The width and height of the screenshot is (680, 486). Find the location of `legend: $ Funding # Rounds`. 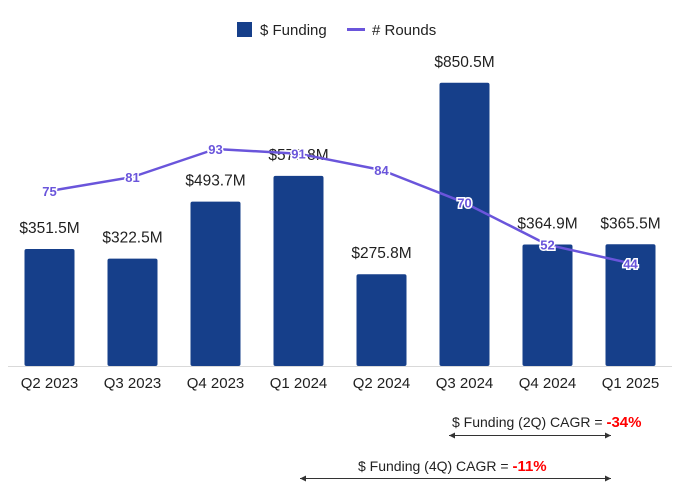

legend: $ Funding # Rounds is located at coordinates (336, 30).